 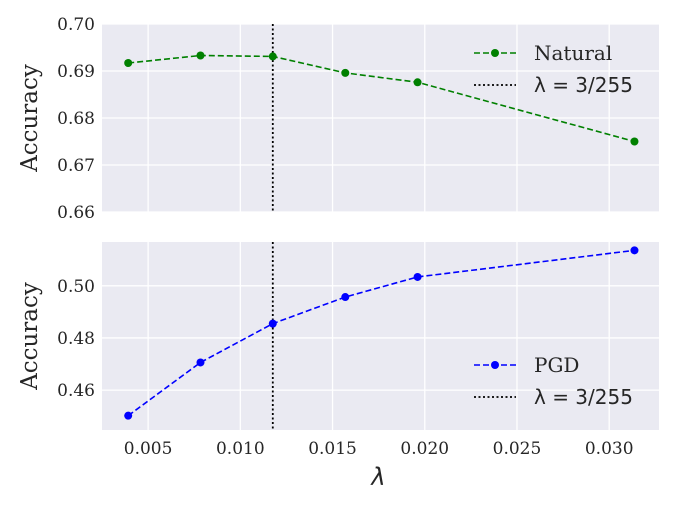 What do you see at coordinates (76, 25) in the screenshot?
I see `y-tick-label: 0.70` at bounding box center [76, 25].